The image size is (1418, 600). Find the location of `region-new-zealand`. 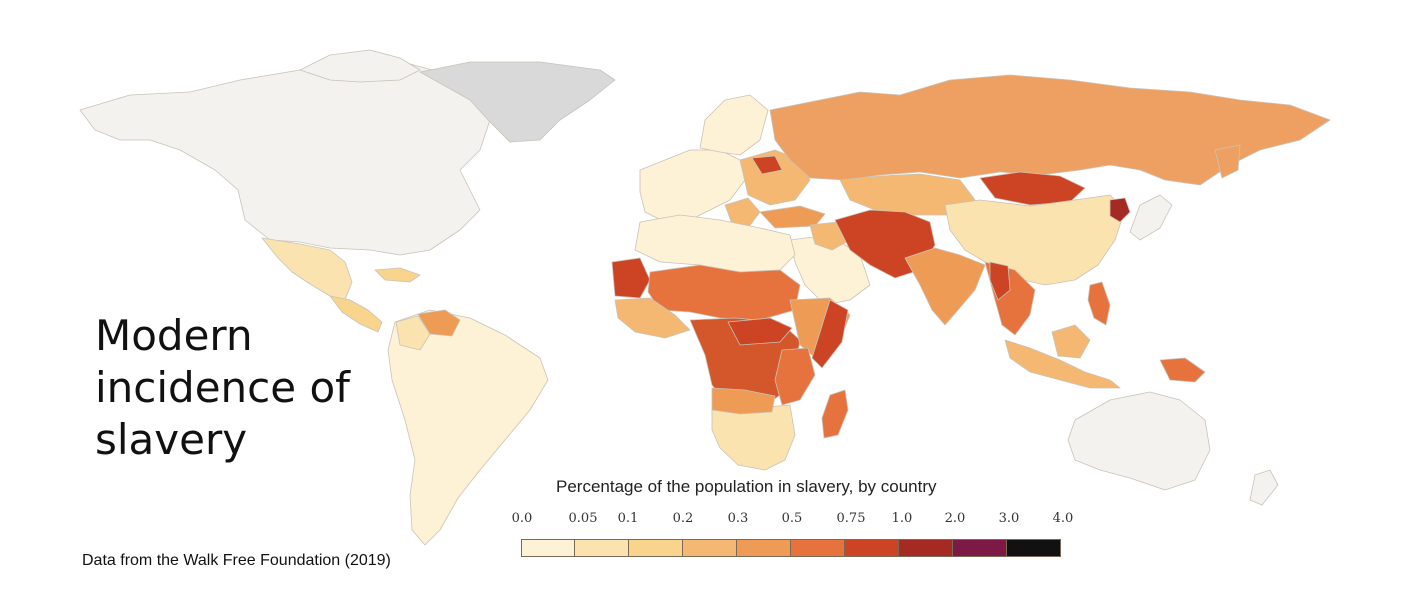

region-new-zealand is located at coordinates (1264, 487).